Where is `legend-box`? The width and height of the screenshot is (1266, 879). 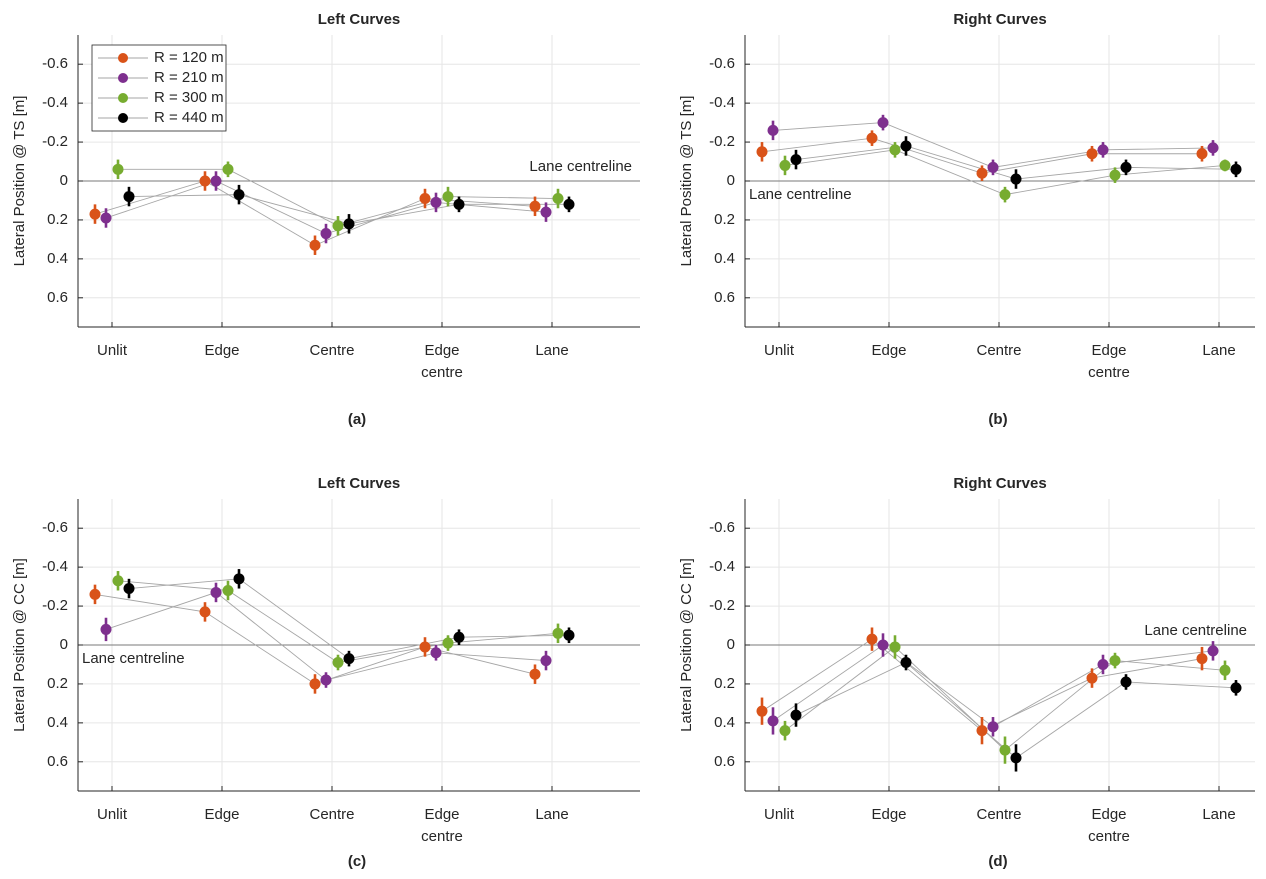 legend-box is located at coordinates (159, 88).